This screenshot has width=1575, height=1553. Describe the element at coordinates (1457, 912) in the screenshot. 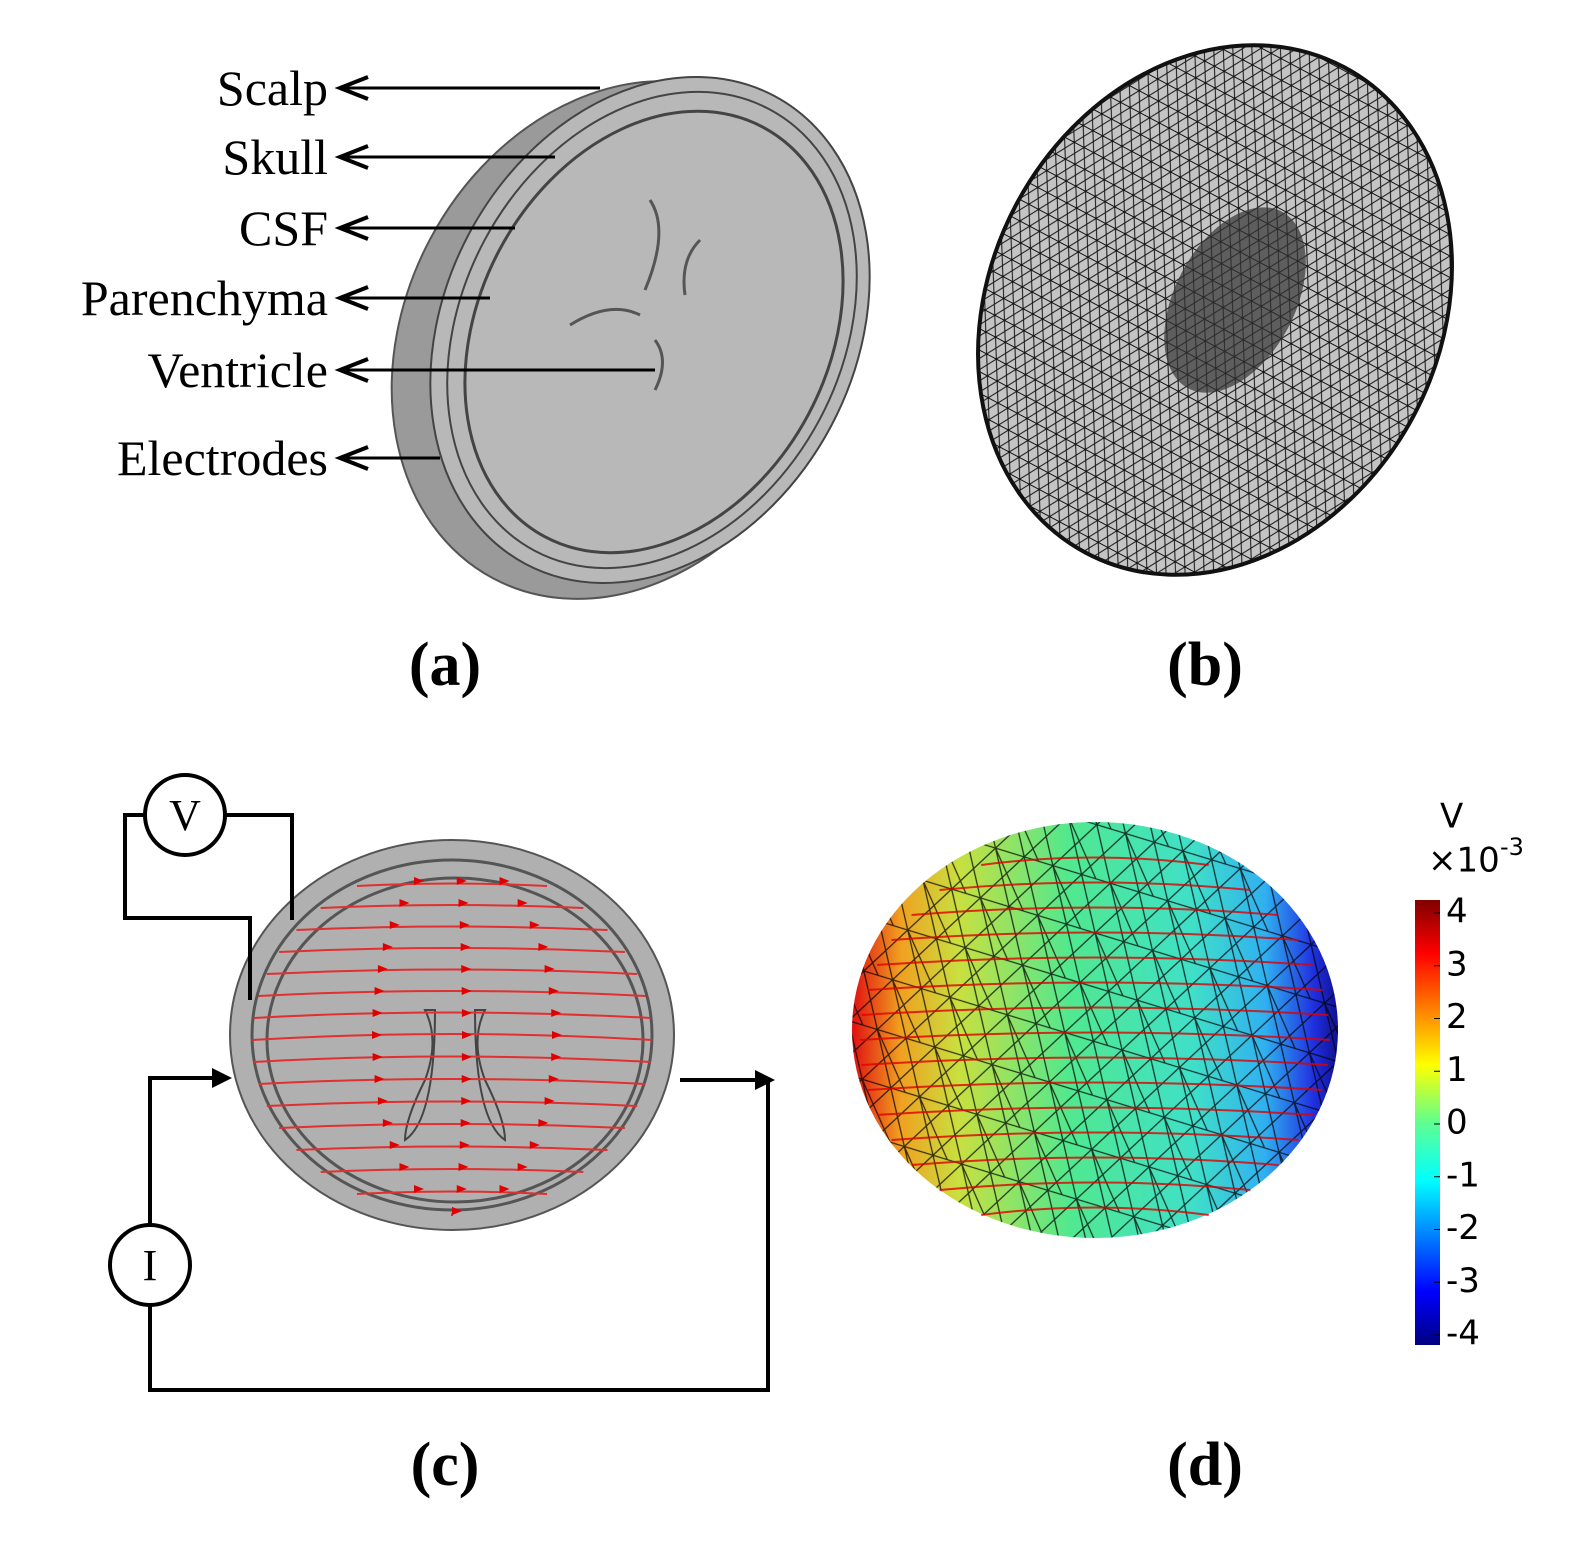

I see `colorbar-tick-label: 4` at that location.